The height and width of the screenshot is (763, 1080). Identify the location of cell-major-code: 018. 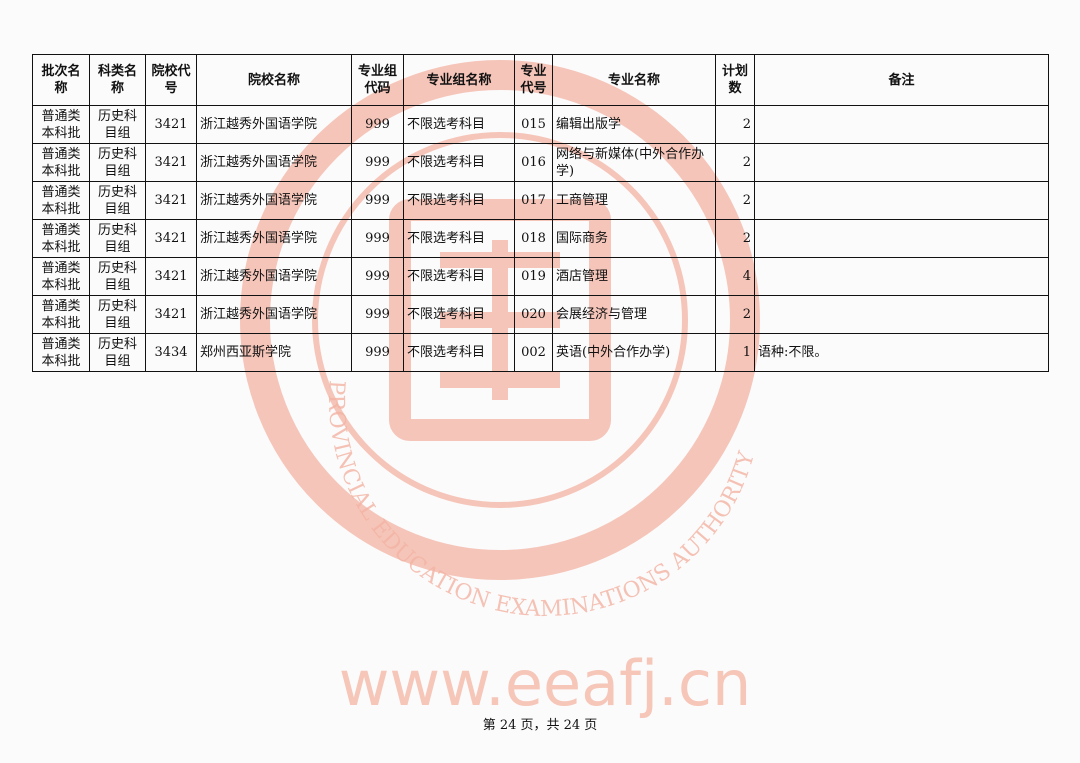
(533, 238).